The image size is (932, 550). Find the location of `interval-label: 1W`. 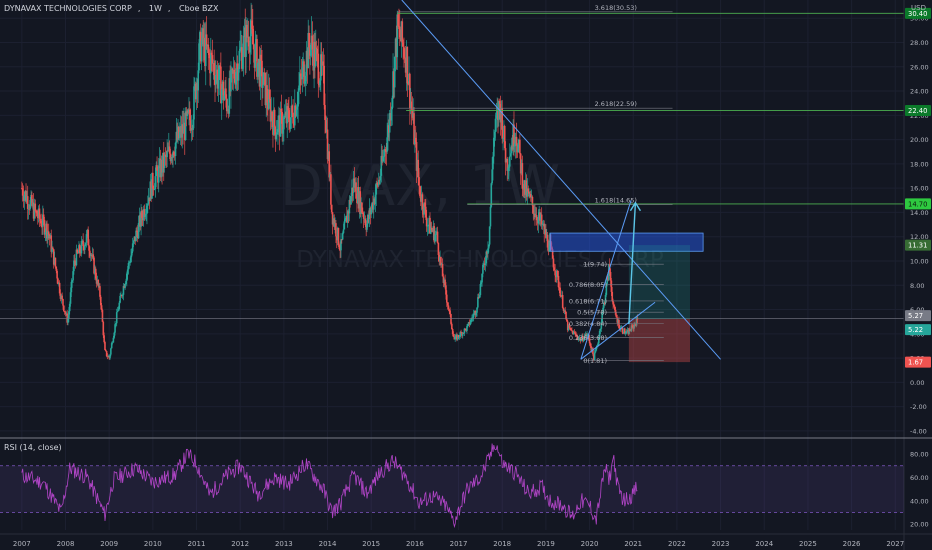

interval-label: 1W is located at coordinates (155, 8).